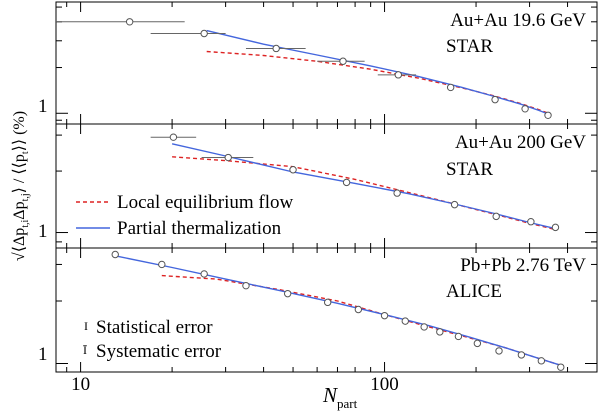 The width and height of the screenshot is (600, 417). What do you see at coordinates (43, 106) in the screenshot?
I see `y-tick-label-top: 1` at bounding box center [43, 106].